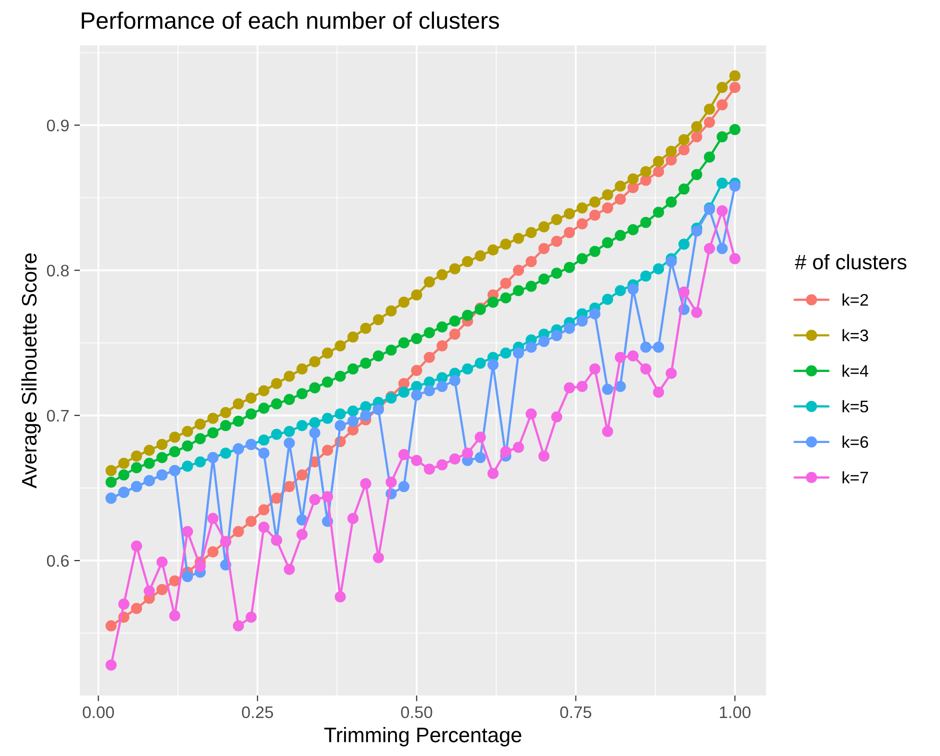 This screenshot has height=756, width=940. What do you see at coordinates (416, 712) in the screenshot?
I see `x-tick-label: 0.50` at bounding box center [416, 712].